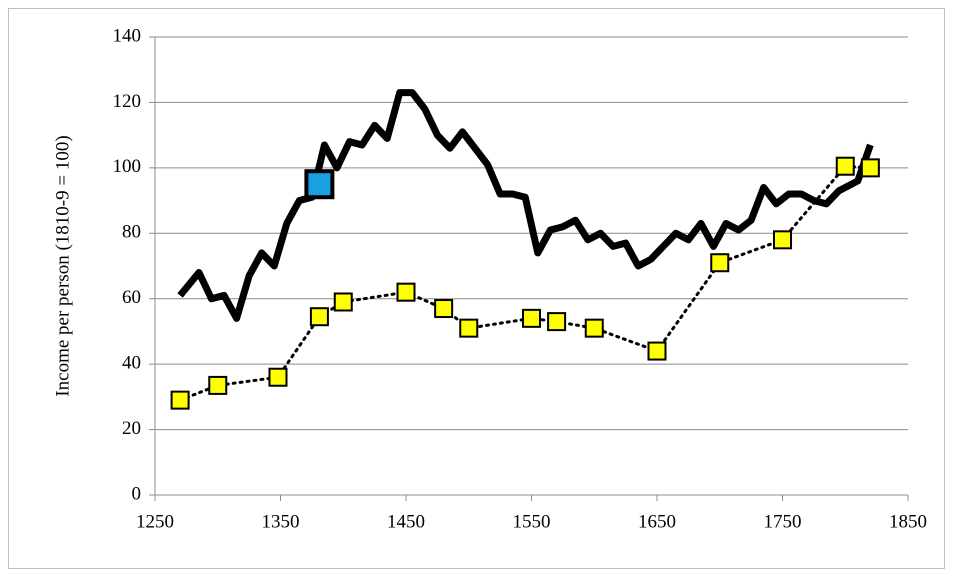 This screenshot has width=954, height=577. What do you see at coordinates (281, 521) in the screenshot?
I see `x-tick-label: 1350` at bounding box center [281, 521].